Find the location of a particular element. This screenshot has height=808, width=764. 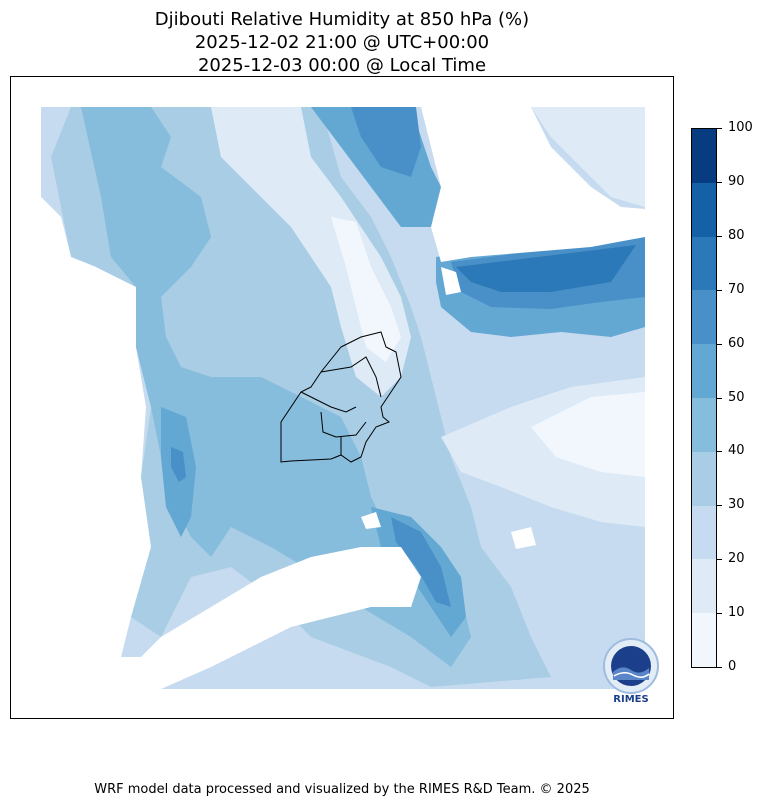

rimes-logo-text: RIMES is located at coordinates (631, 699).